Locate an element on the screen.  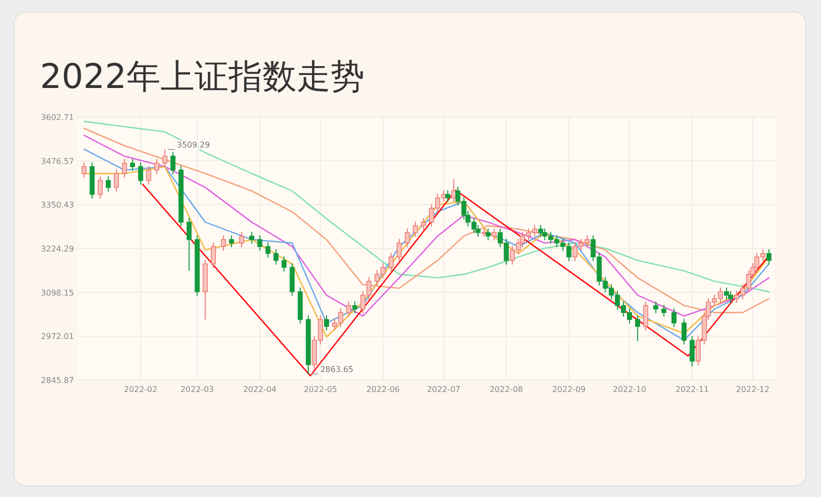
x-tick-label: 2022-02 is located at coordinates (141, 389).